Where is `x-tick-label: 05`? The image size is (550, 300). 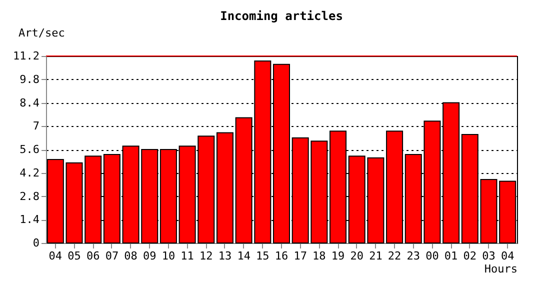
x-tick-label: 05 is located at coordinates (74, 256).